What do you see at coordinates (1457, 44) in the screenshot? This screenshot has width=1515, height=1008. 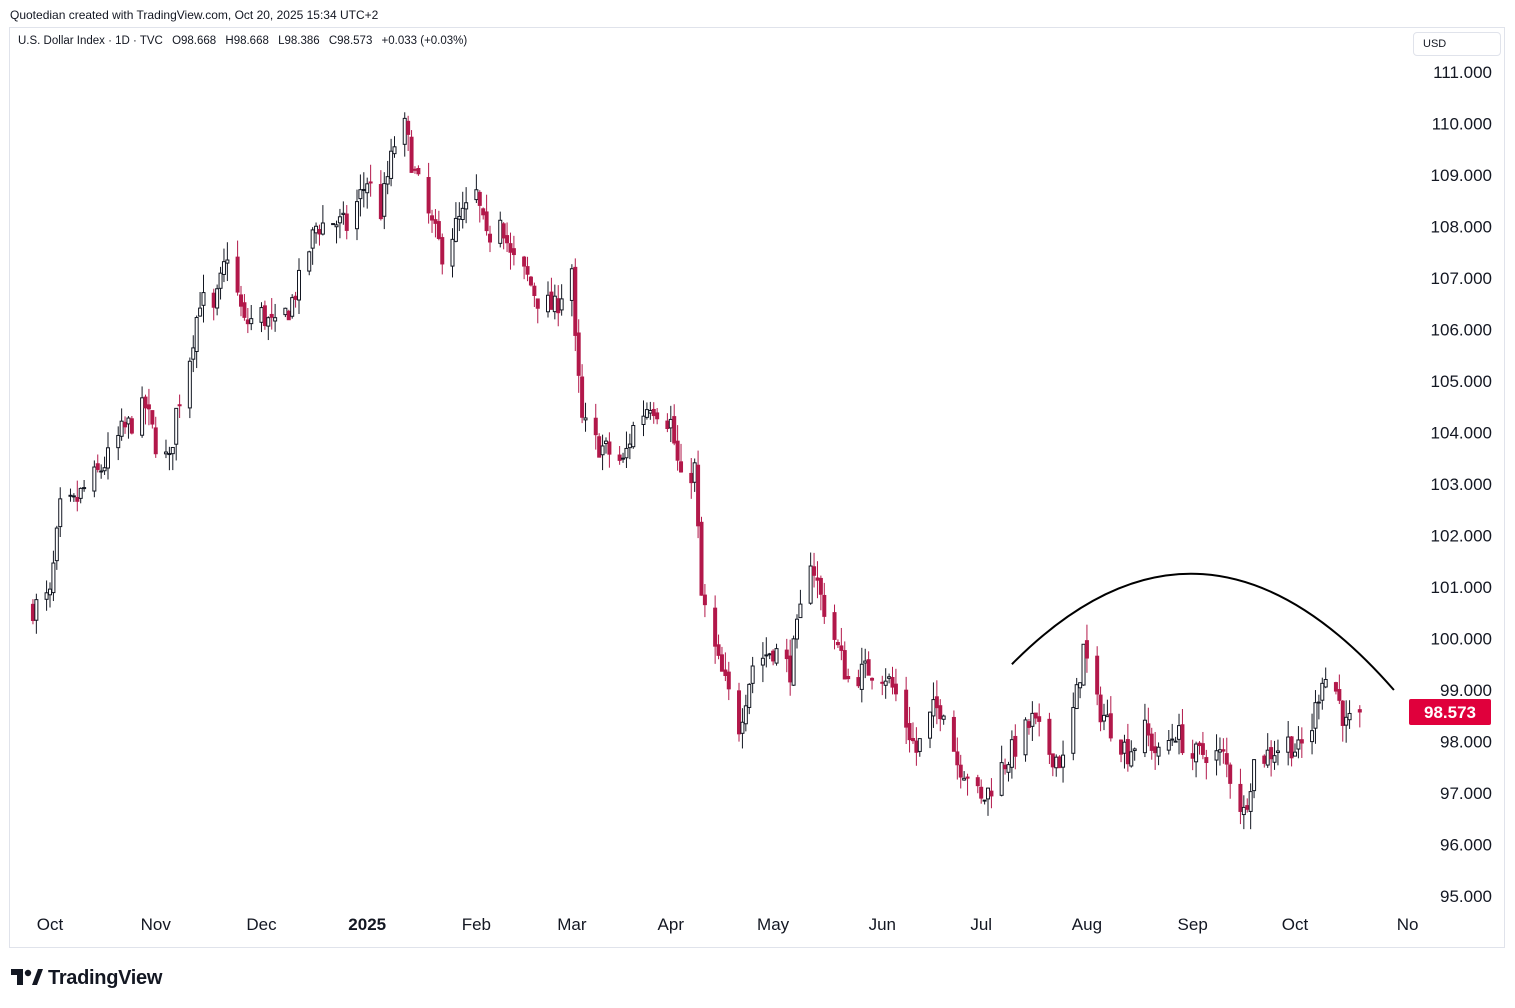 I see `currency-selector: USD` at bounding box center [1457, 44].